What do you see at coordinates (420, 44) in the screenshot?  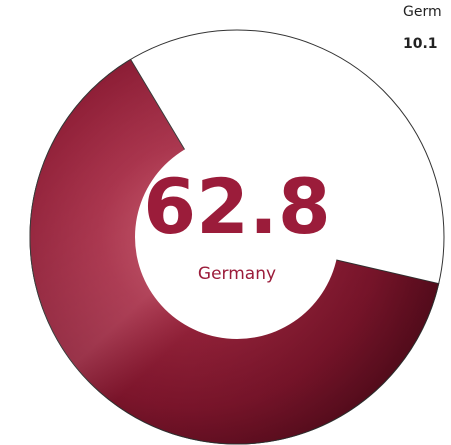 I see `side-value: 10.1` at bounding box center [420, 44].